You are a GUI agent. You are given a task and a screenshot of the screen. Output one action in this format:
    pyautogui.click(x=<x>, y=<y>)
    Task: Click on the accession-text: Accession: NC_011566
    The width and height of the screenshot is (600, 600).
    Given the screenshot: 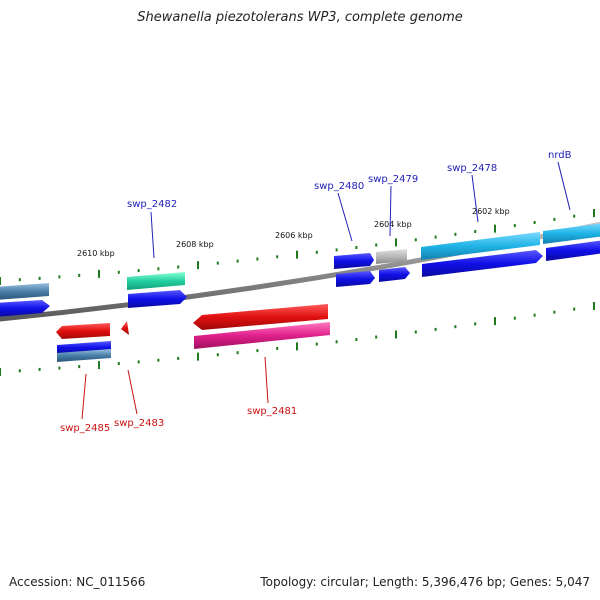 What is the action you would take?
    pyautogui.click(x=77, y=582)
    